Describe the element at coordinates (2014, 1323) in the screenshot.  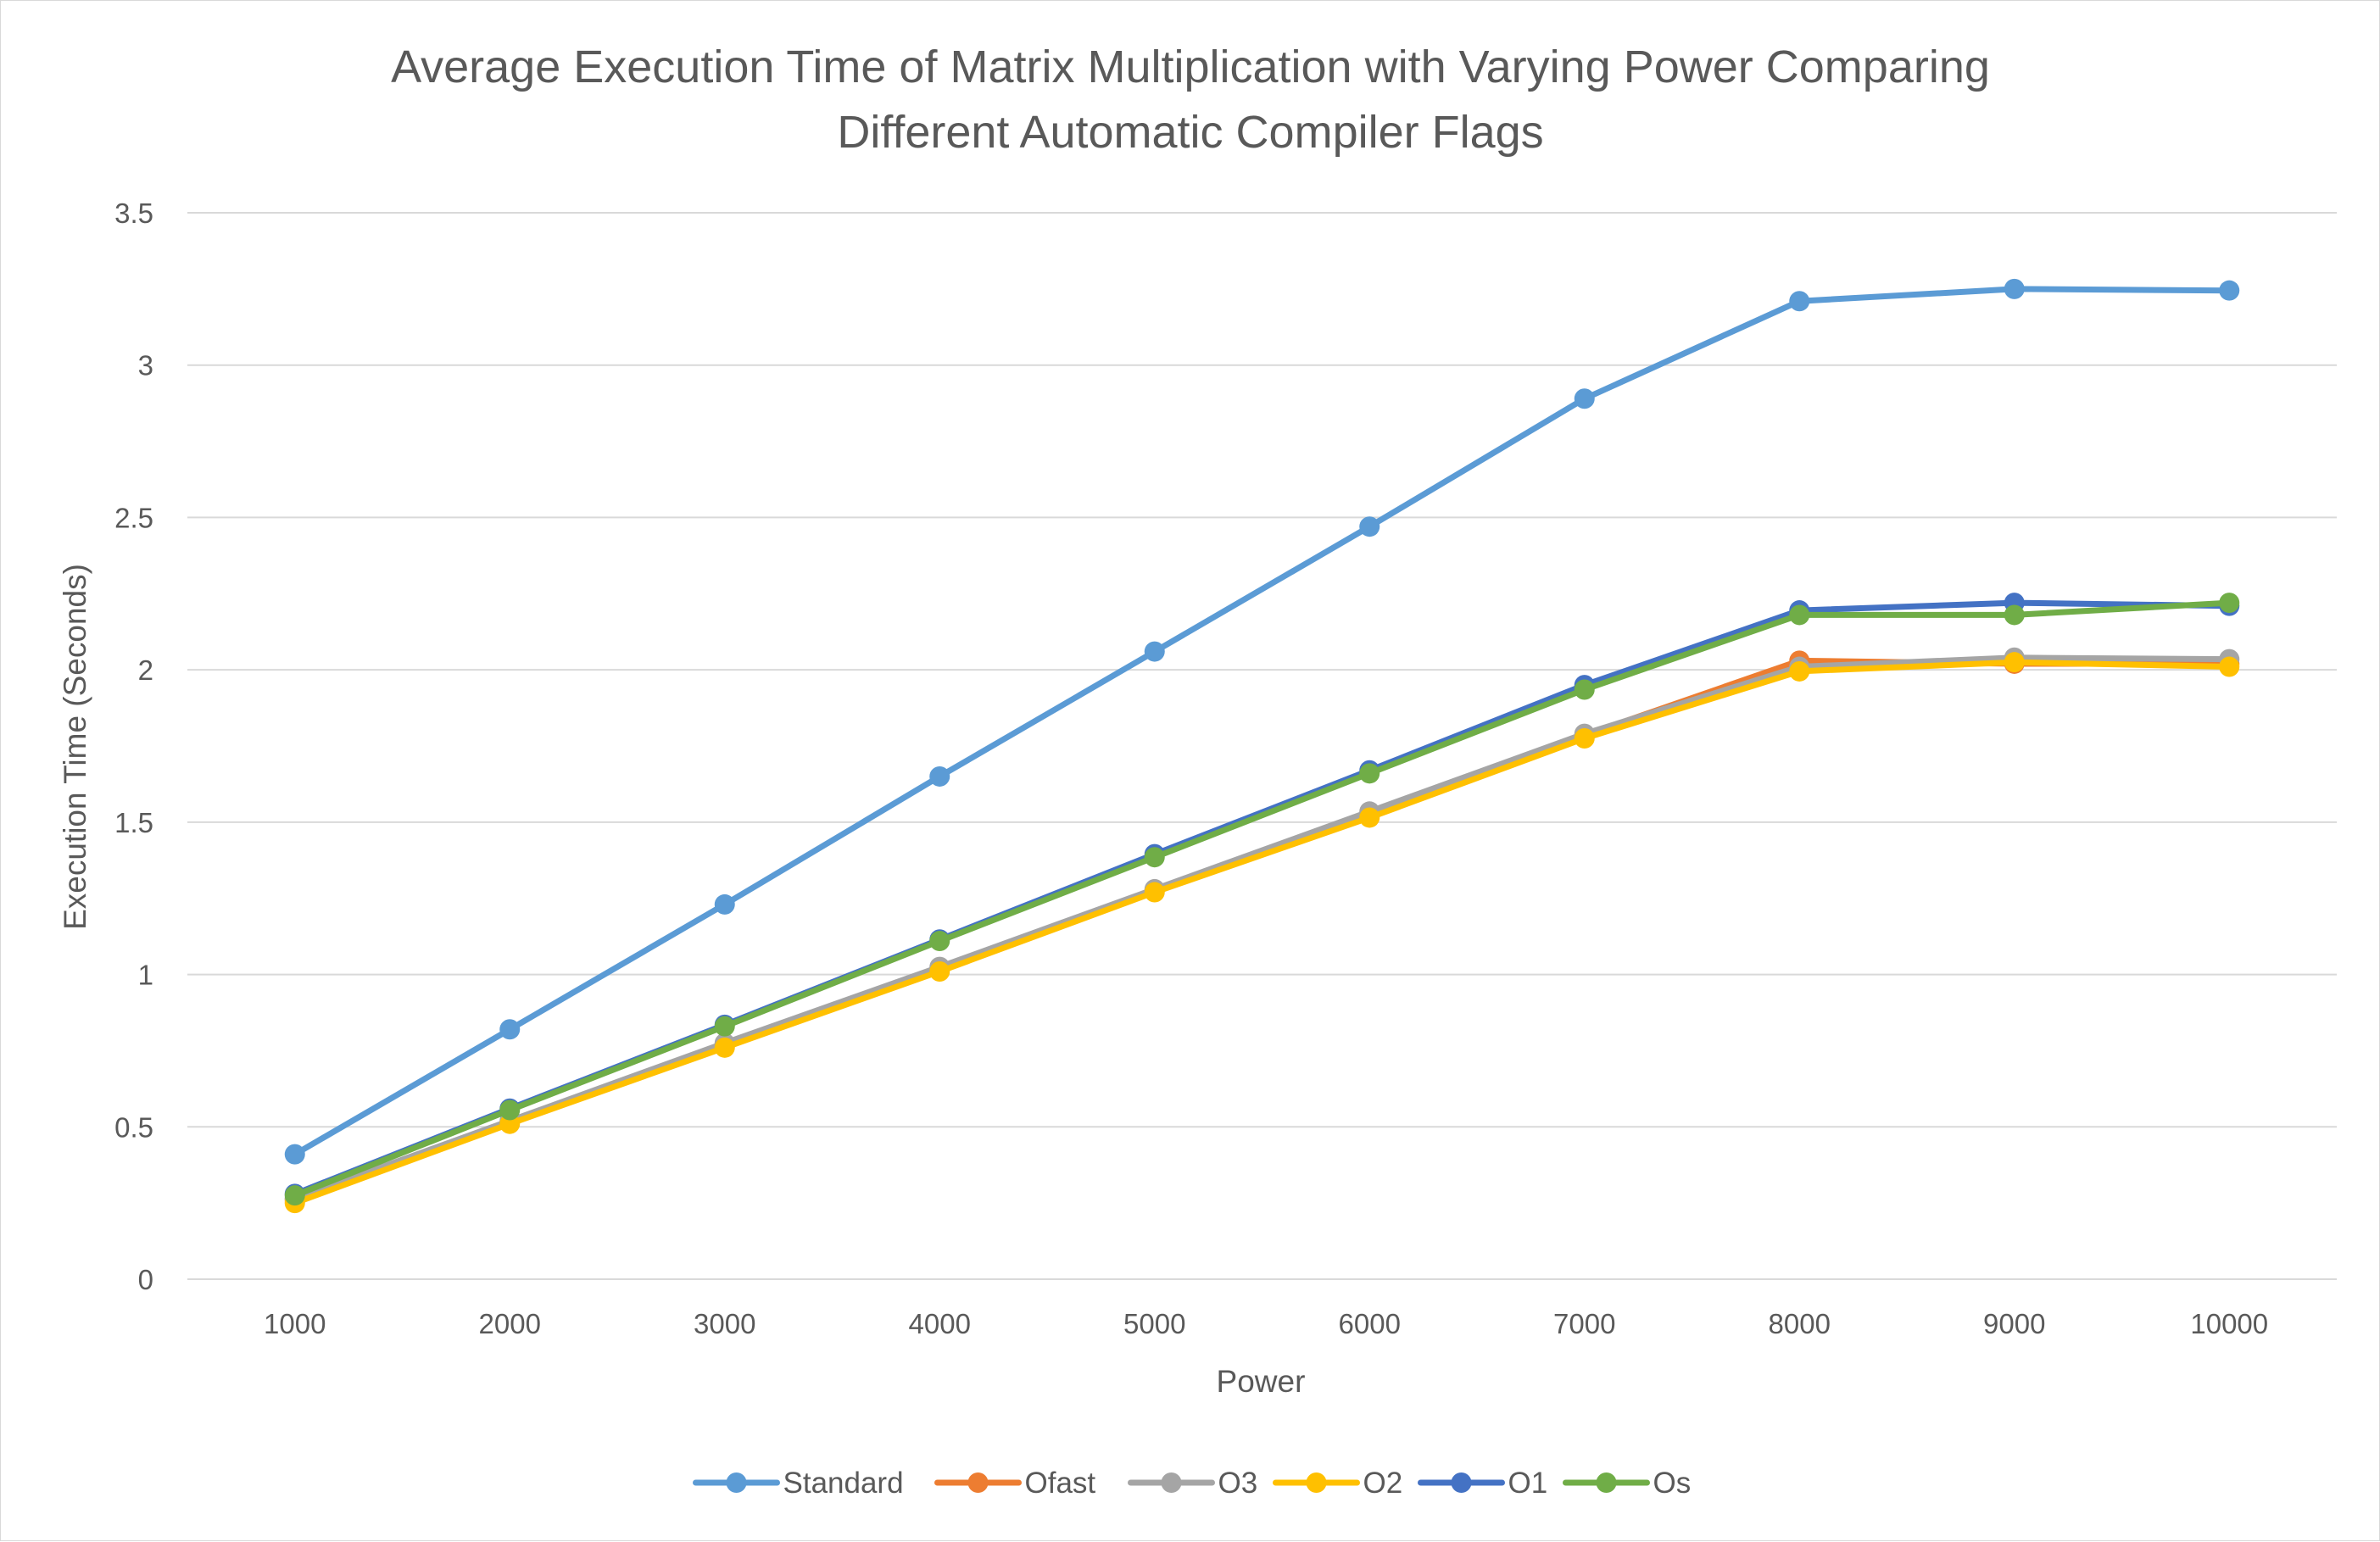
I see `x-tick-label: 9000` at that location.